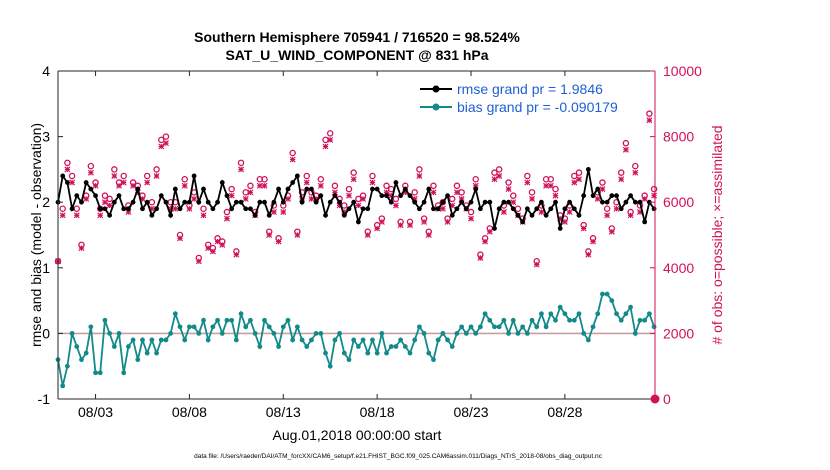  Describe the element at coordinates (436, 89) in the screenshot. I see `legend-rmse-marker` at that location.